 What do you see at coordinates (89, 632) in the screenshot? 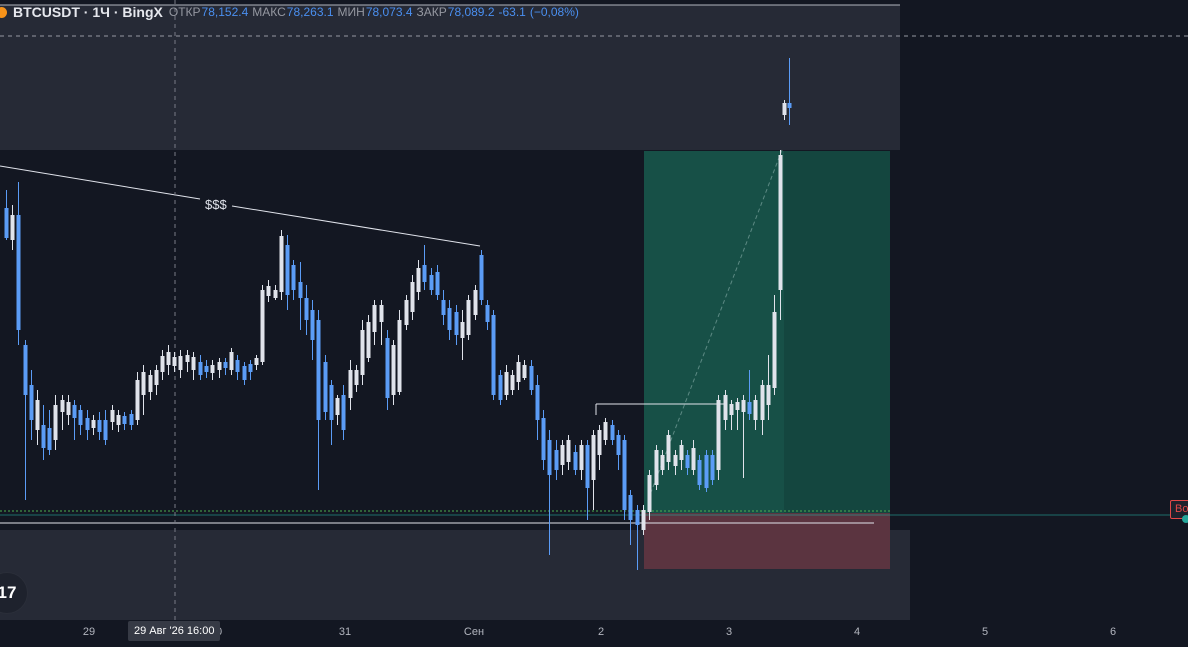
I see `time-label: 29` at bounding box center [89, 632].